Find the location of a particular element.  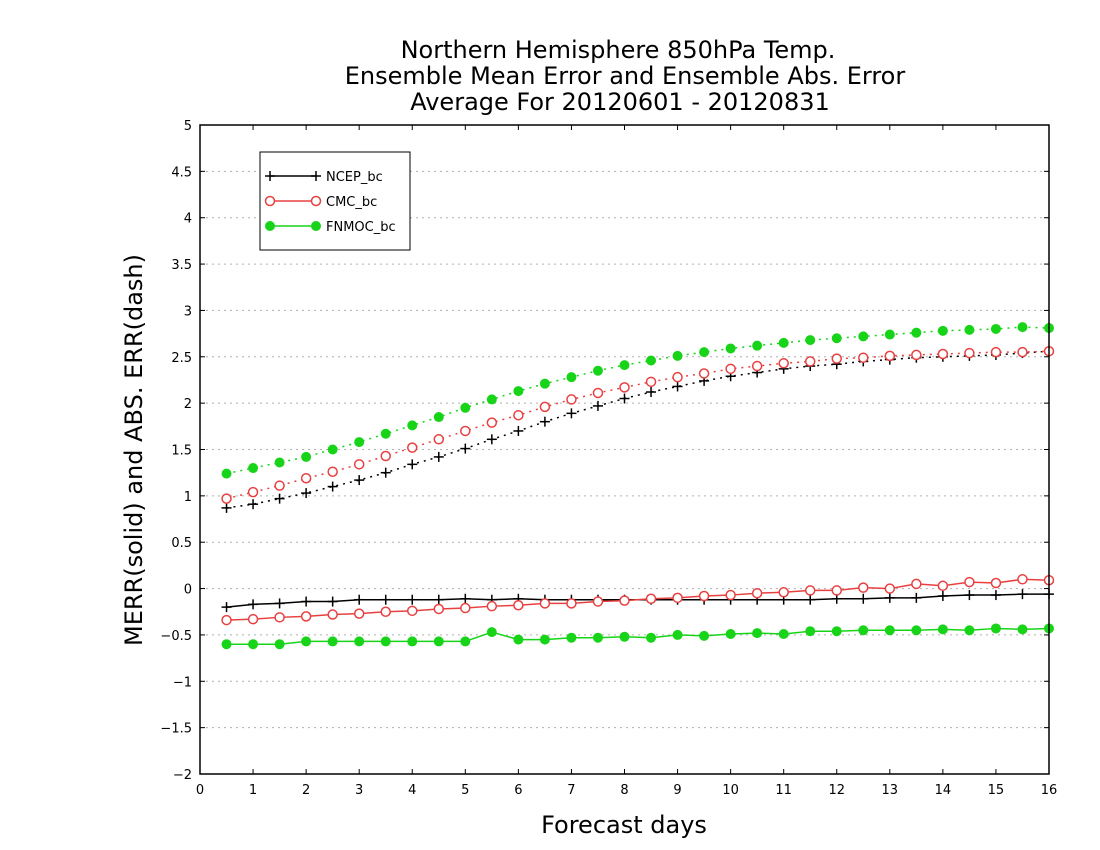

x-tick-label: 16 is located at coordinates (1049, 790).